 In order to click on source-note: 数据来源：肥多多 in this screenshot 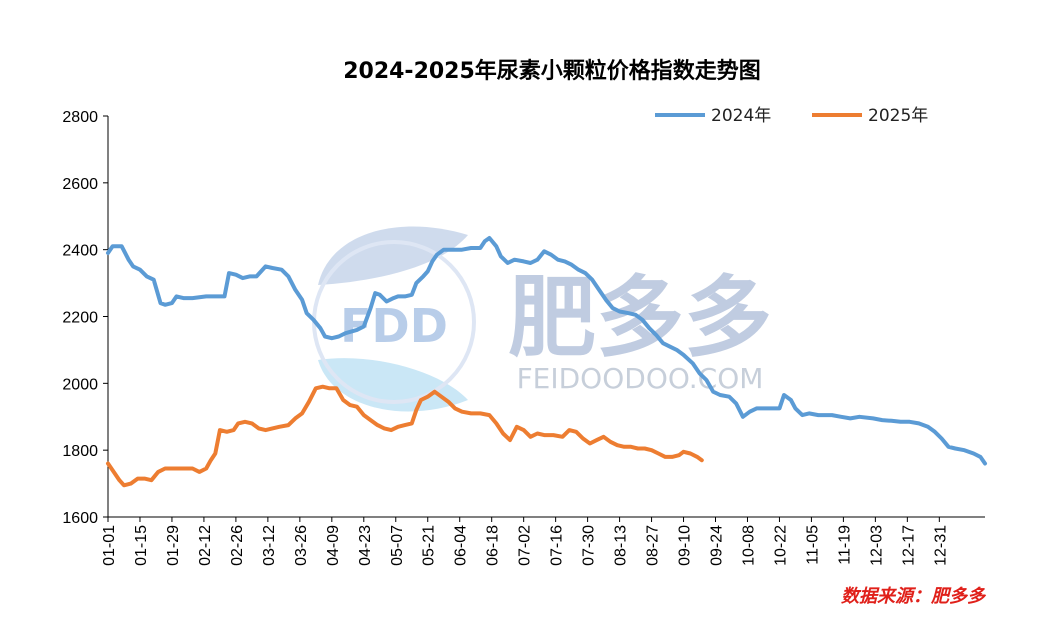, I will do `click(914, 596)`.